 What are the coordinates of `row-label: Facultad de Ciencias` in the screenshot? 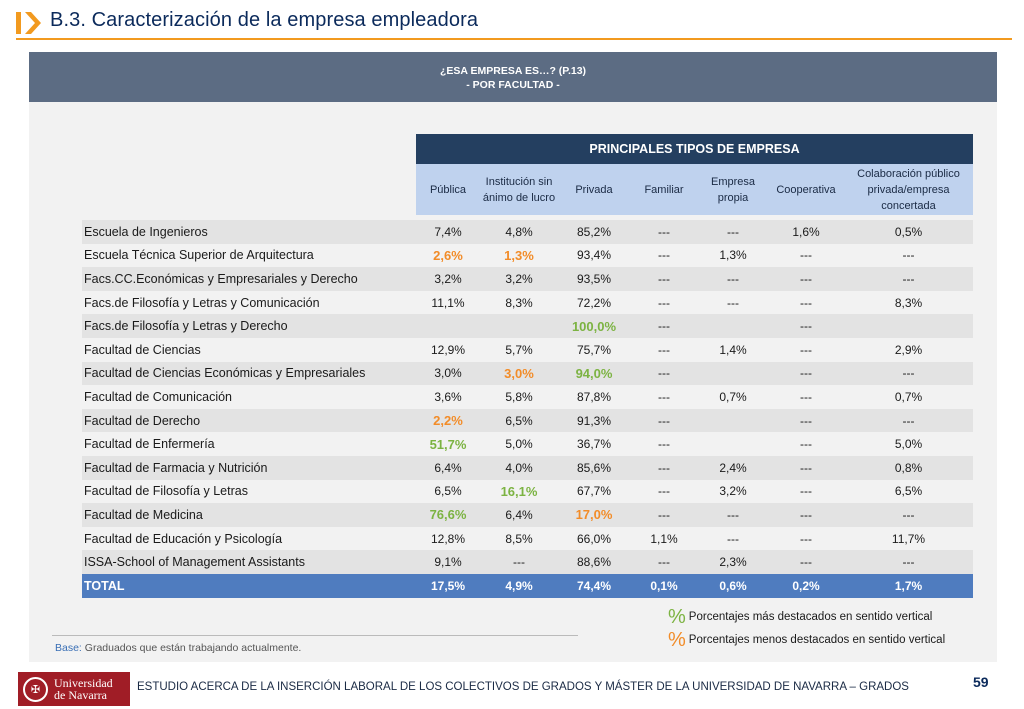 It's located at (142, 349).